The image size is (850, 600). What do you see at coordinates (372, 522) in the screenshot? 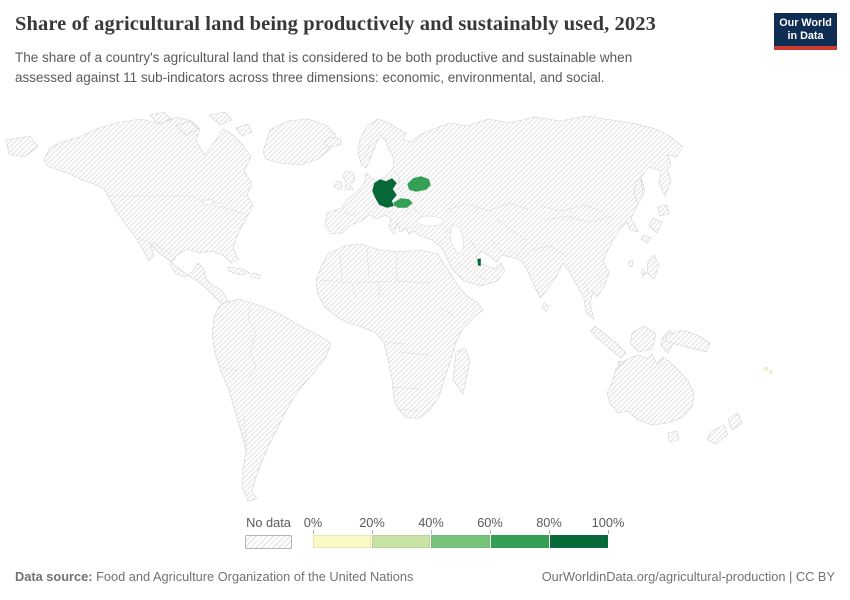
I see `legend-tick-20: 20%` at bounding box center [372, 522].